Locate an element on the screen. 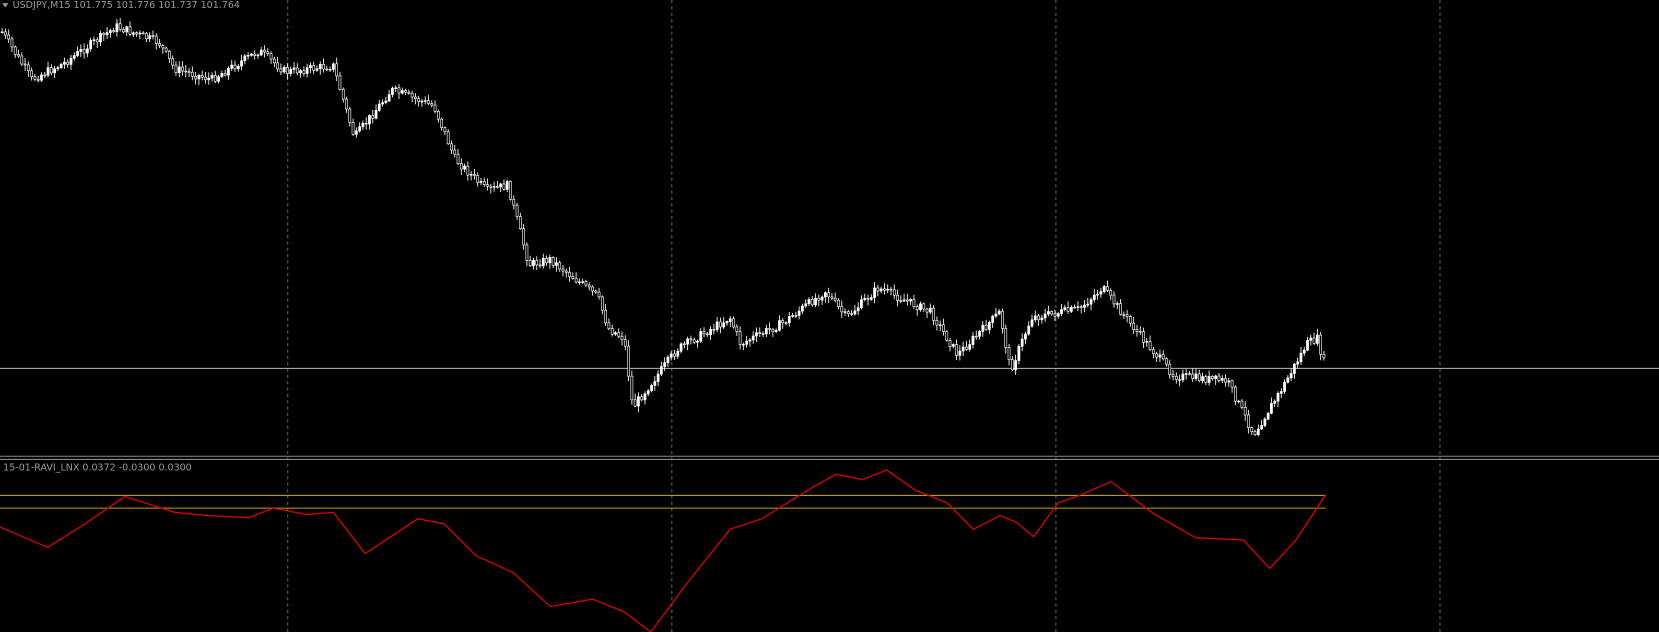 The image size is (1659, 632). collapse-arrow is located at coordinates (5, 5).